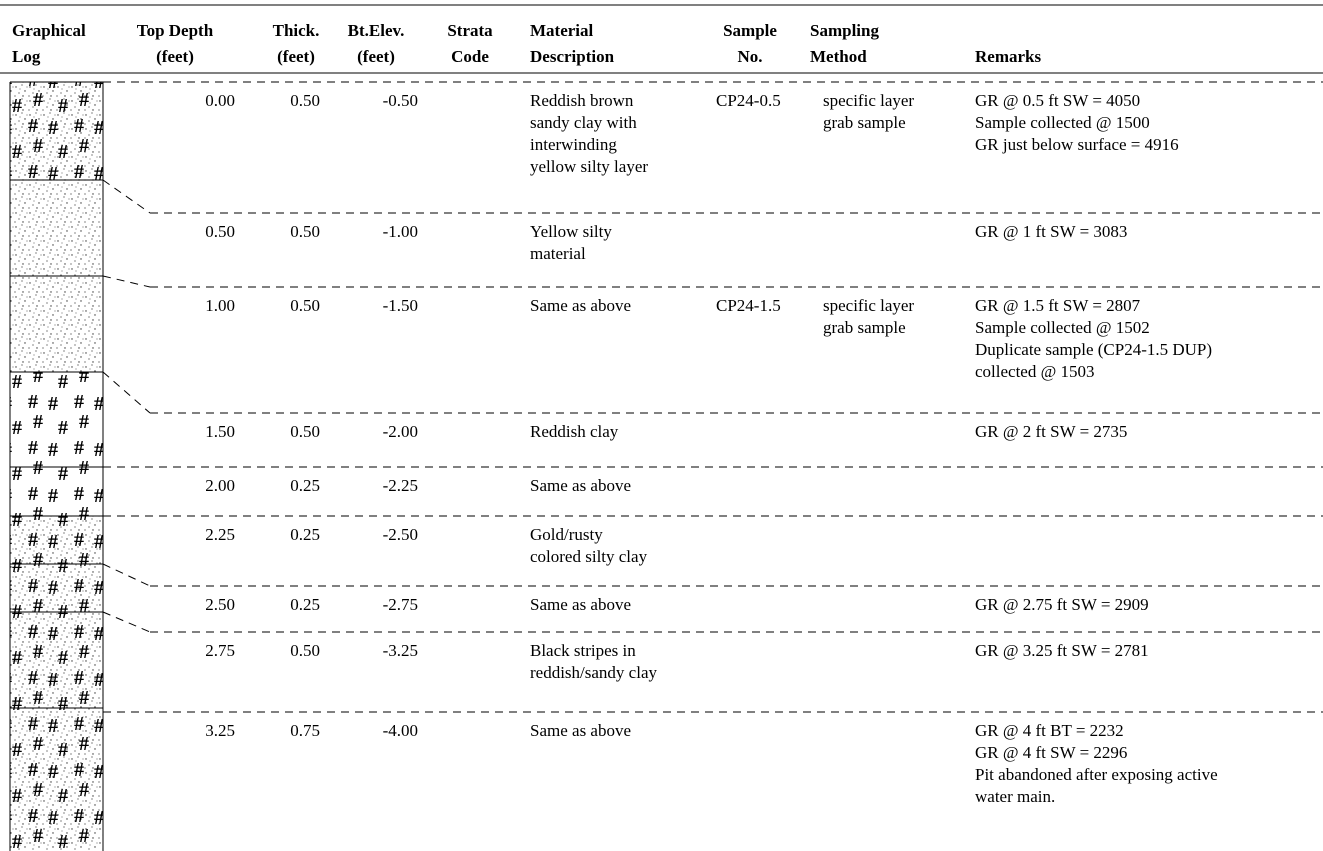 This screenshot has height=851, width=1323. Describe the element at coordinates (1093, 349) in the screenshot. I see `remarks: Duplicate sample (CP24-1.5 DUP)` at that location.